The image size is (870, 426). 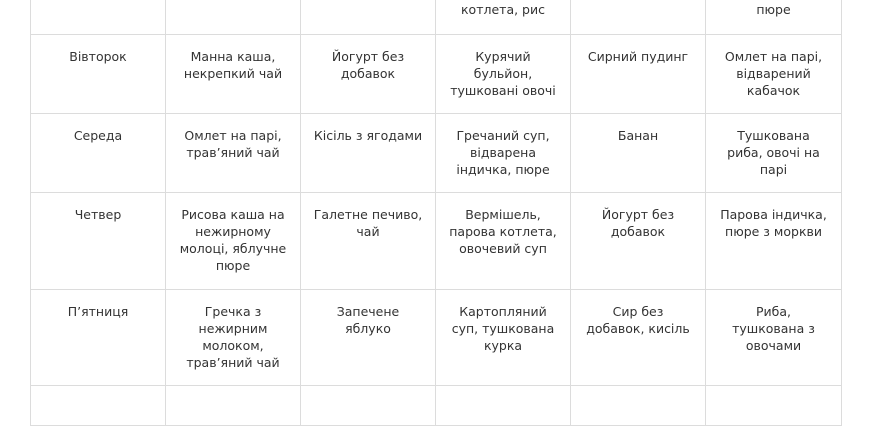 I want to click on table-row, so click(x=436, y=405).